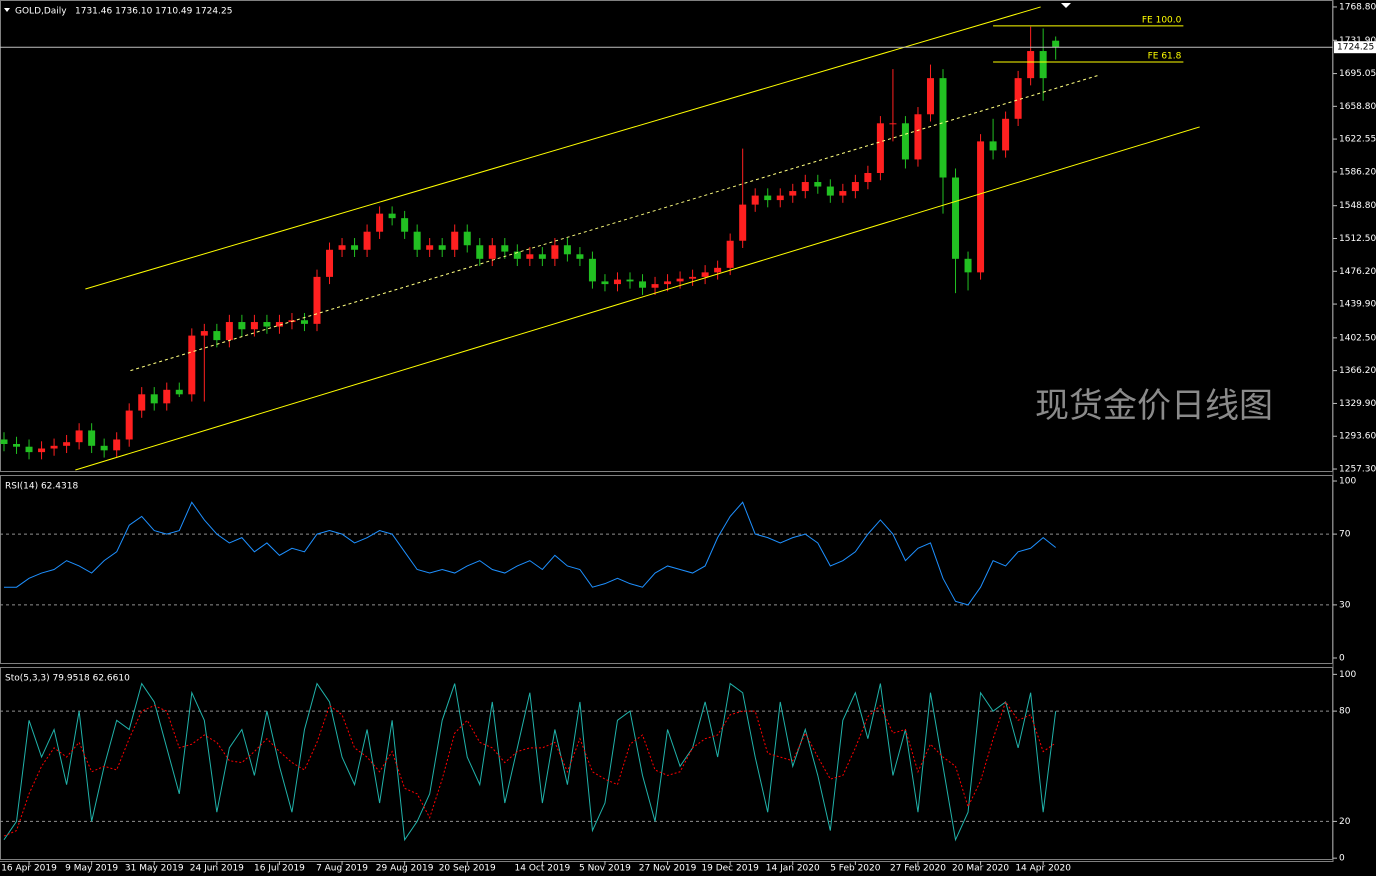  Describe the element at coordinates (1347, 482) in the screenshot. I see `y-tick-label: 100` at that location.